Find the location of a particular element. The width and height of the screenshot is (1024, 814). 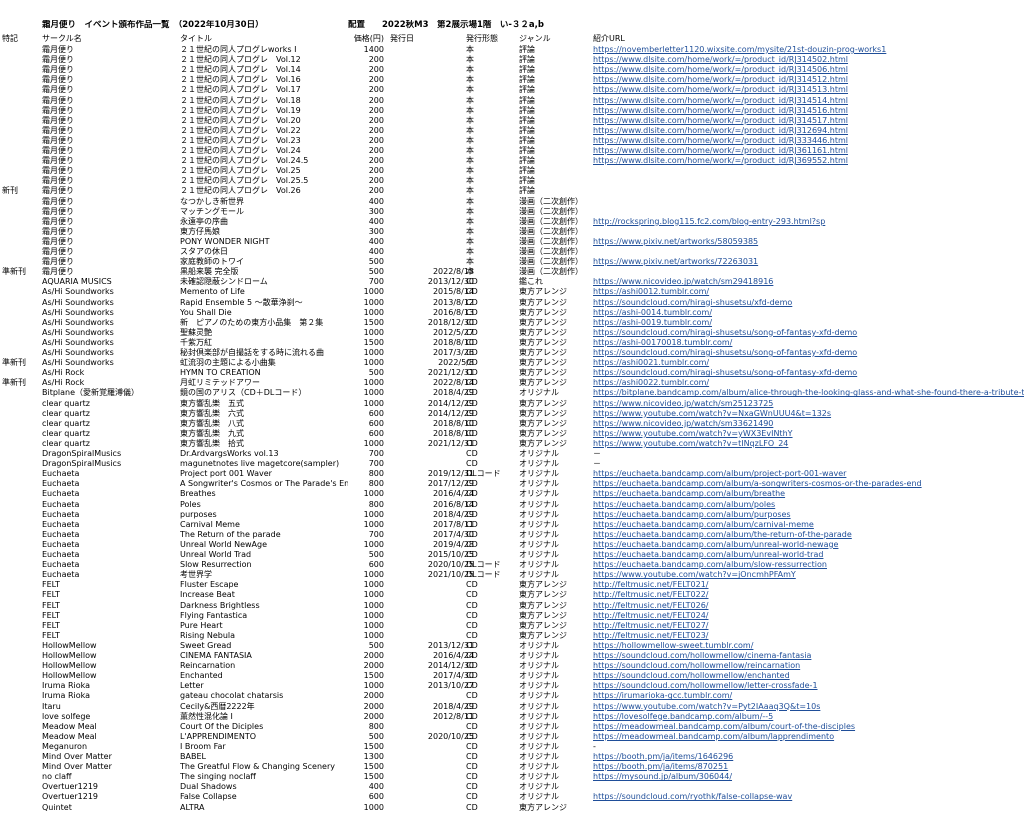

row-note: 準新刊 is located at coordinates (14, 272).